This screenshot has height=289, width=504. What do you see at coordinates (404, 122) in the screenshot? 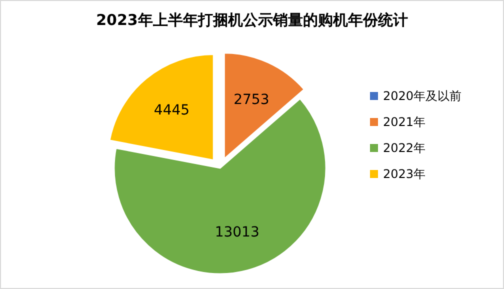
I see `legend-label: 2021年` at bounding box center [404, 122].